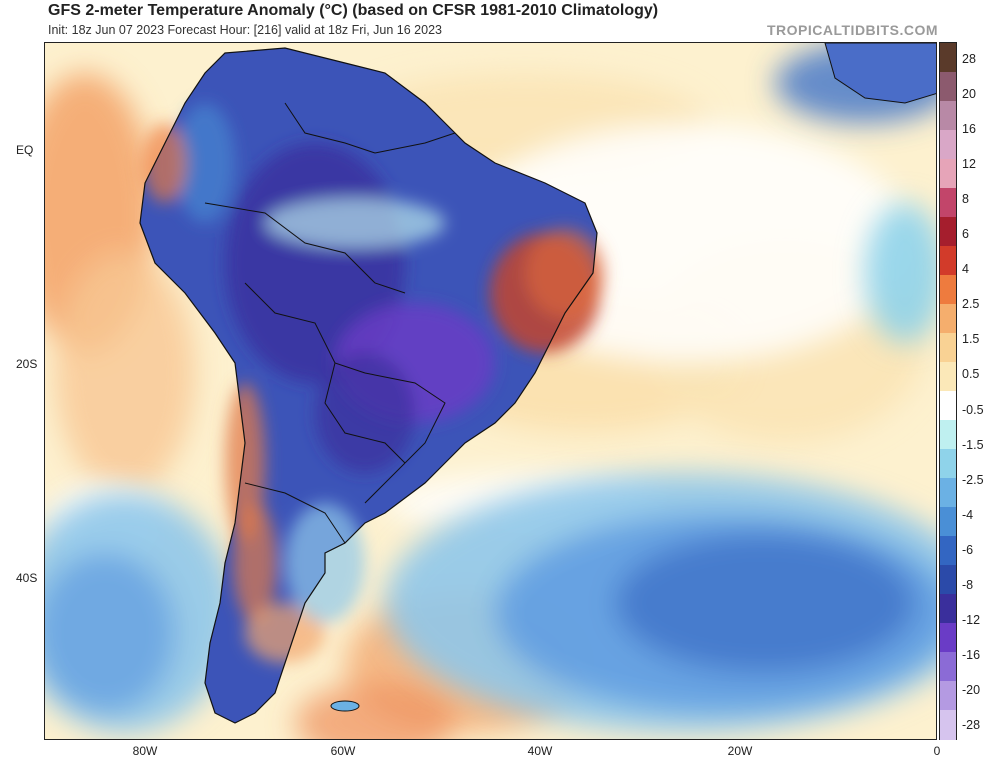  Describe the element at coordinates (540, 751) in the screenshot. I see `lon-label-40w: 40W` at that location.